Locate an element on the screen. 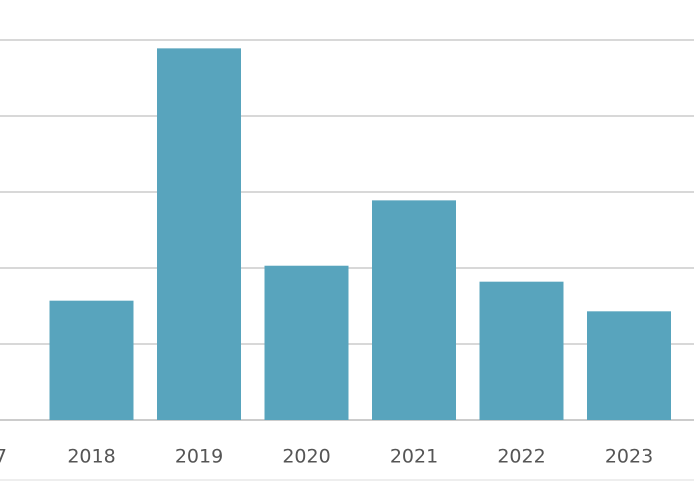  x-tick-label: 2018 is located at coordinates (91, 457).